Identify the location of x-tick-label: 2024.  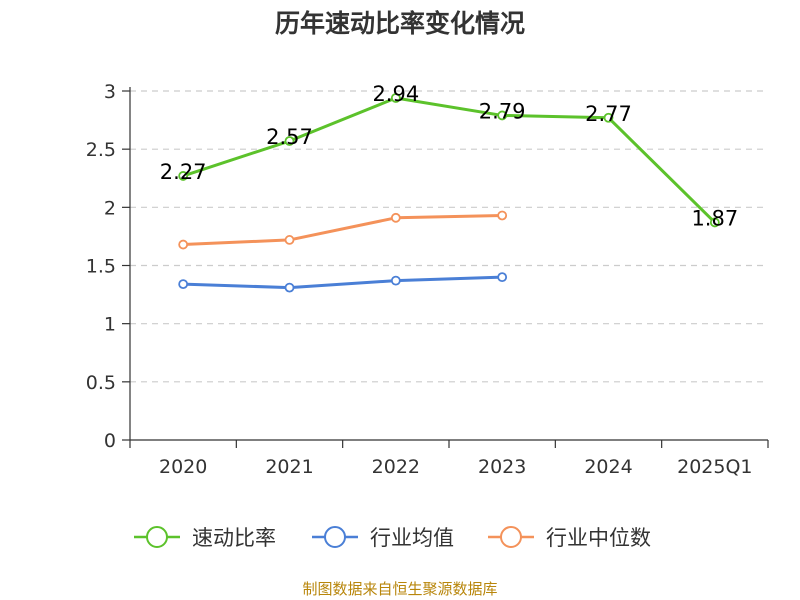
(608, 467).